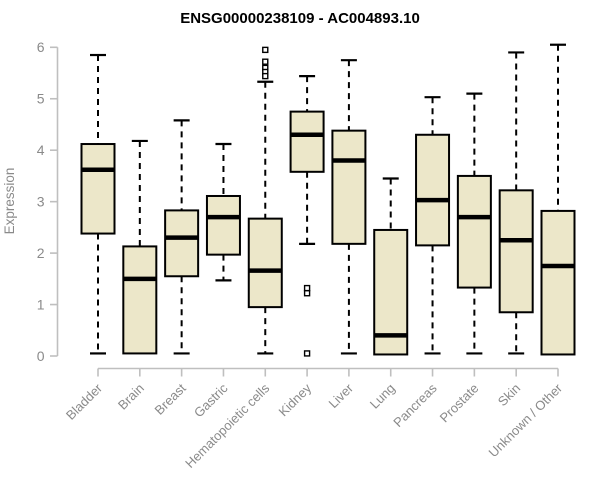  I want to click on y-axis-tick-label: 4, so click(41, 150).